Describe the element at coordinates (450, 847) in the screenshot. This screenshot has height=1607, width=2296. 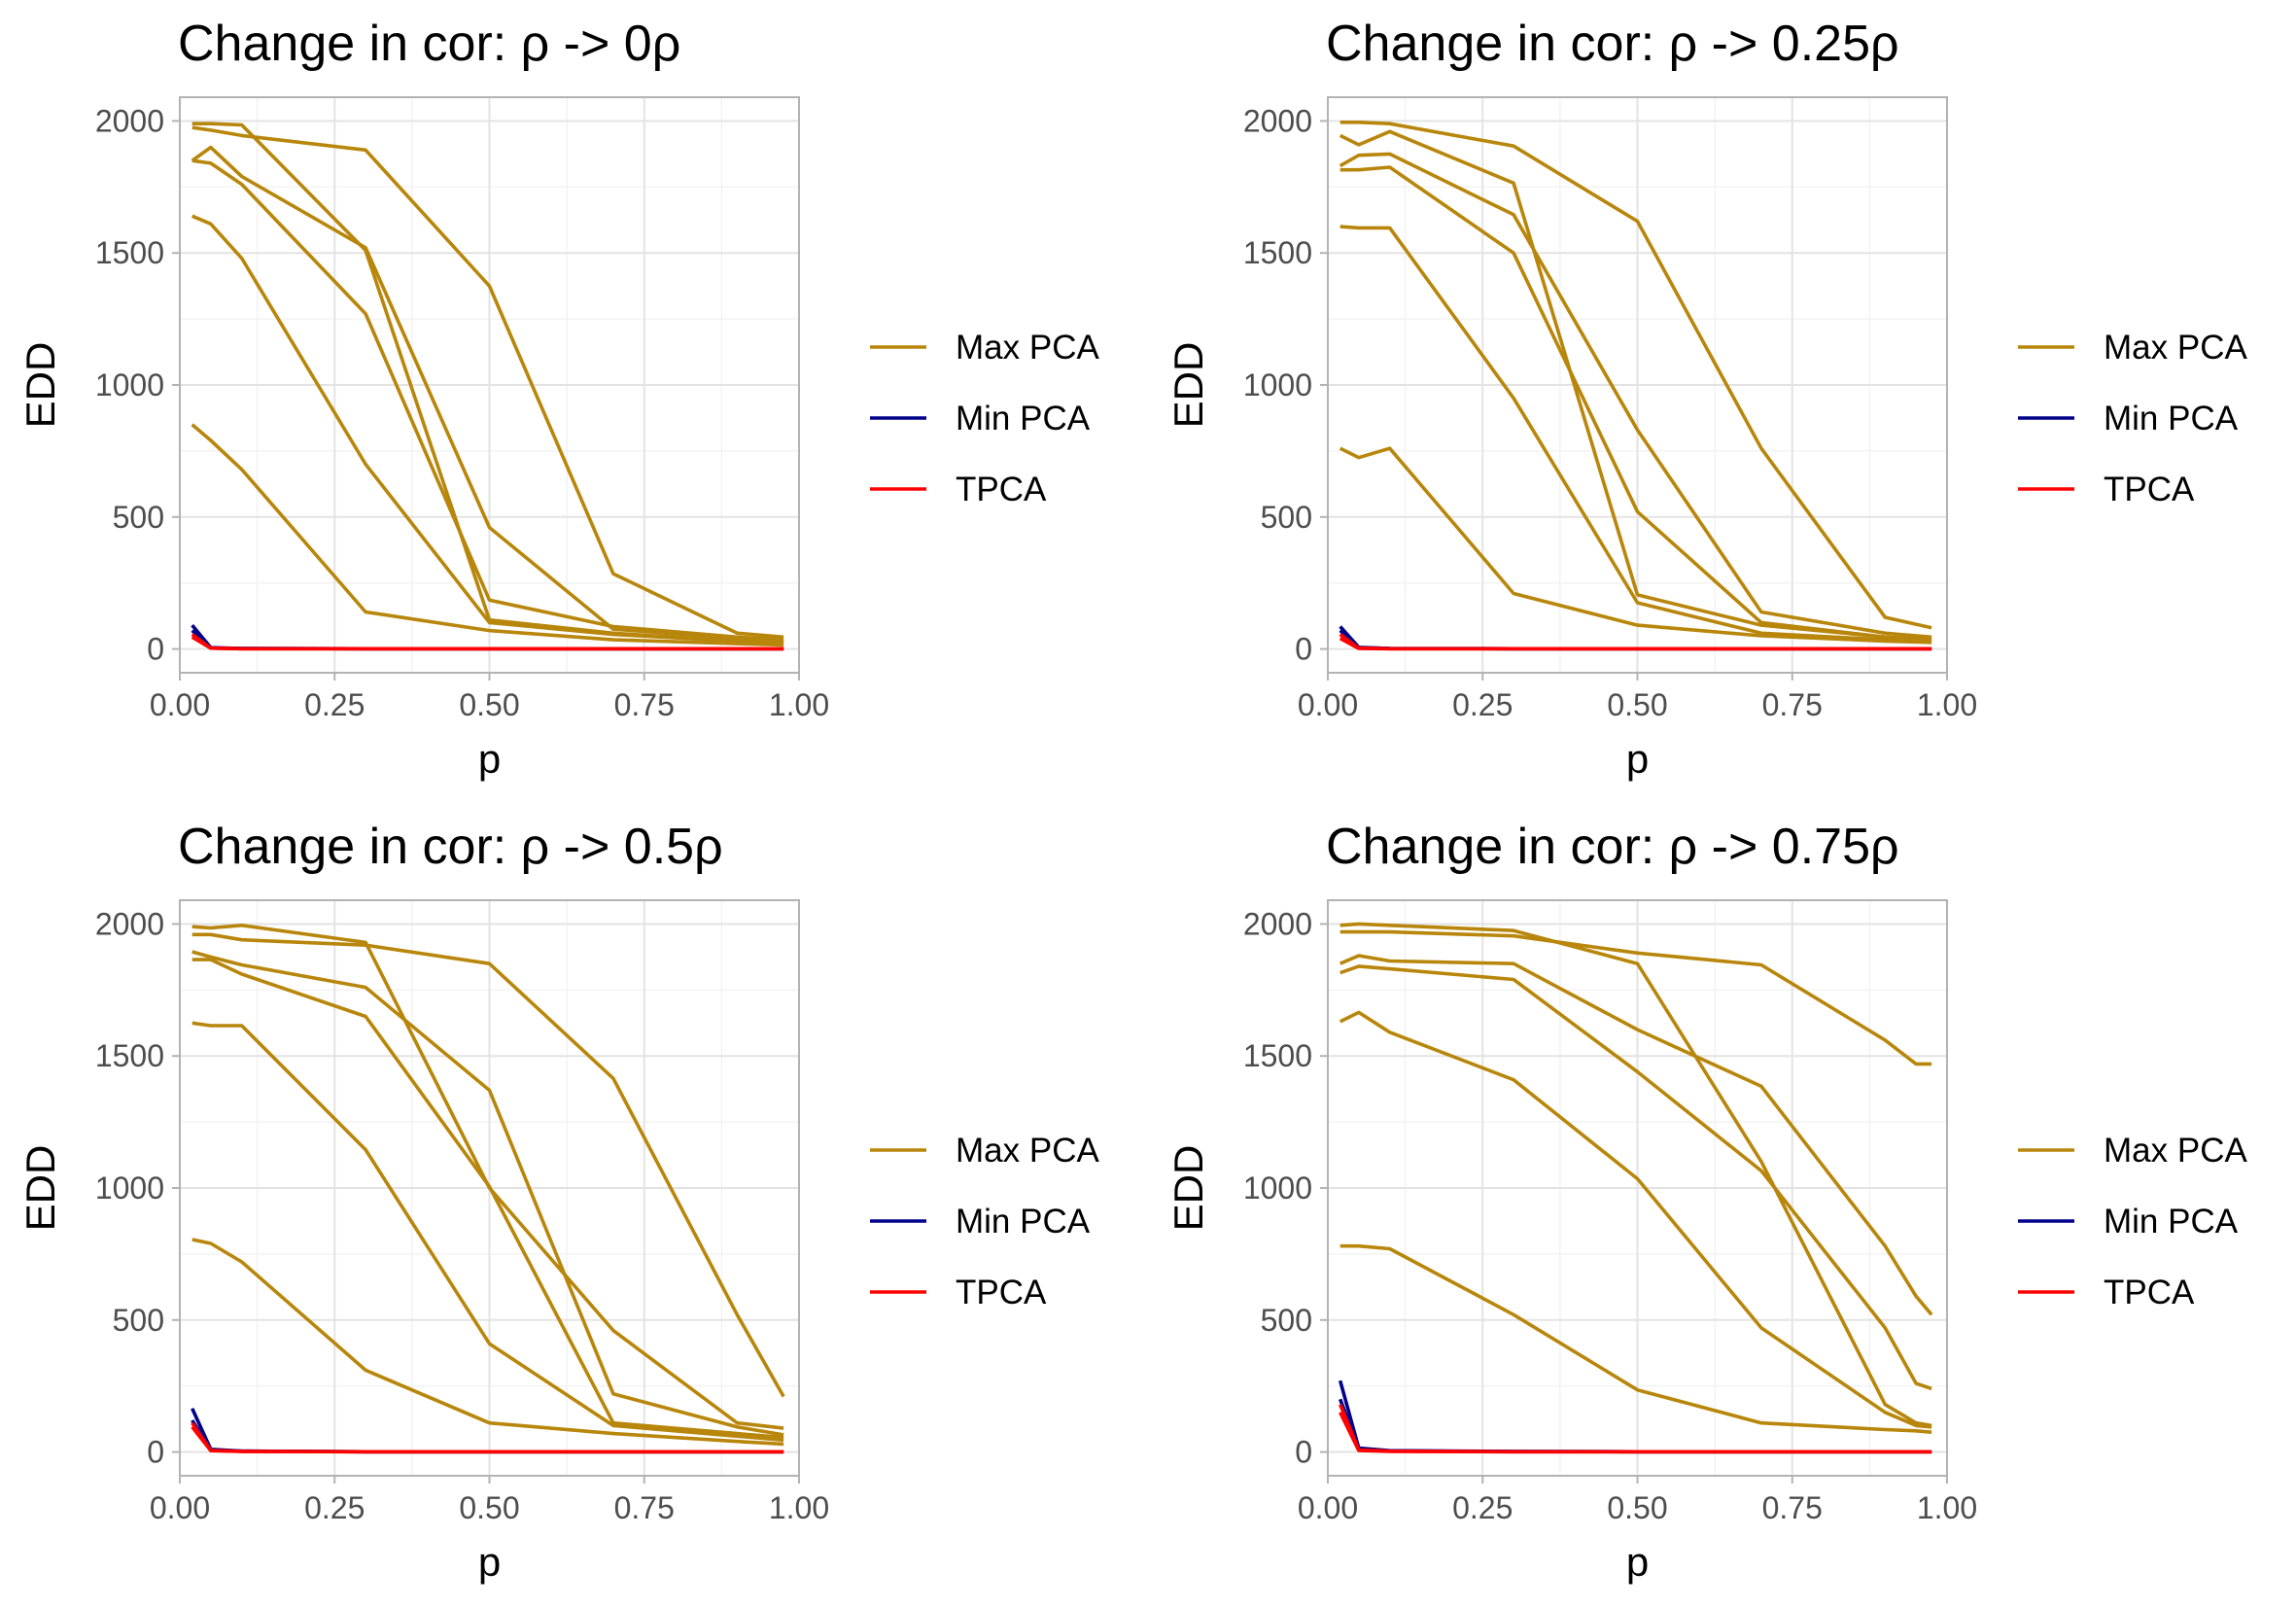
I see `chart-title: Change in cor: ρ -> 0.5ρ` at that location.